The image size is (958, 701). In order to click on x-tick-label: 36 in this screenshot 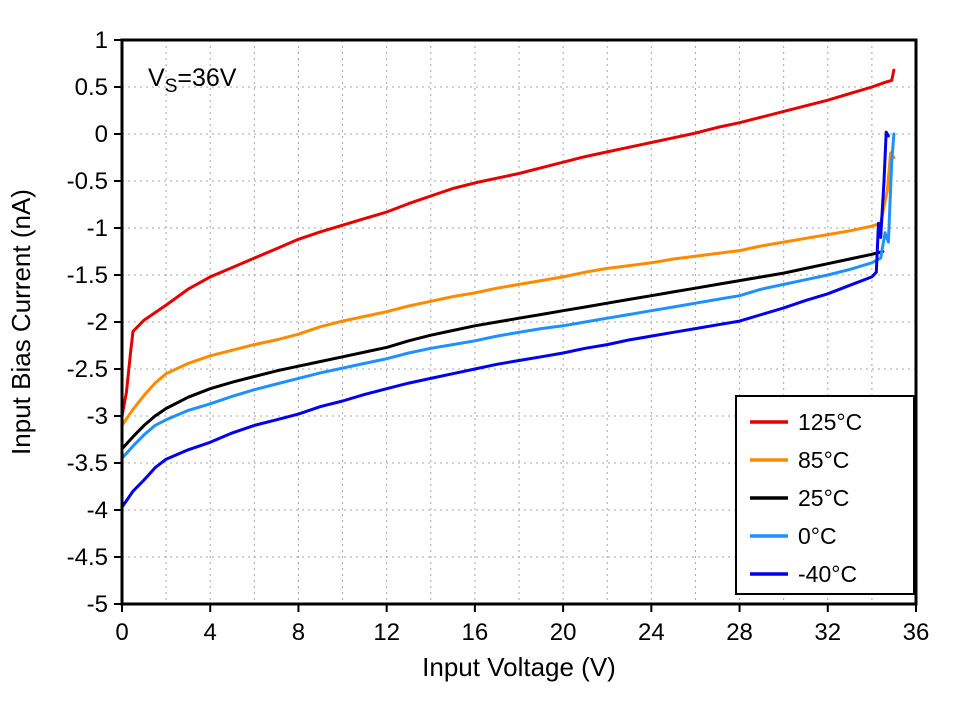, I will do `click(916, 632)`.